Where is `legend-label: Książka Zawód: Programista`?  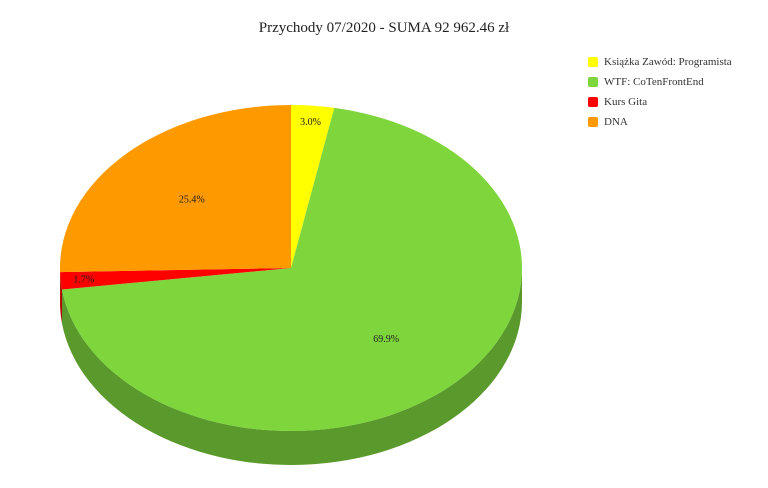
legend-label: Książka Zawód: Programista is located at coordinates (668, 62).